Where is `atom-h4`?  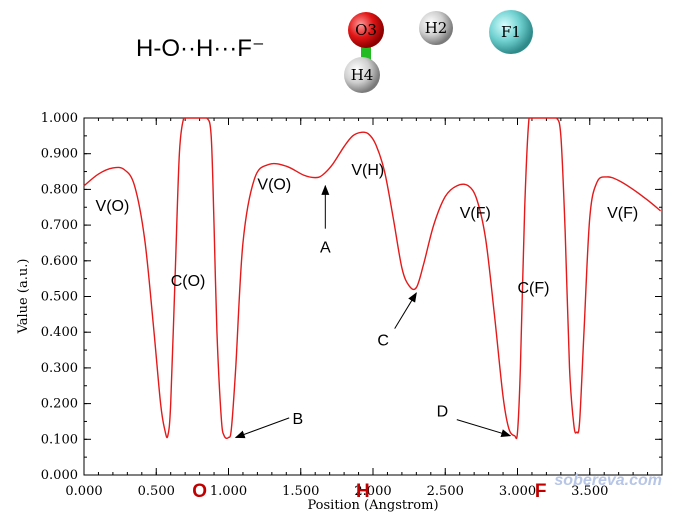
atom-h4 is located at coordinates (362, 75).